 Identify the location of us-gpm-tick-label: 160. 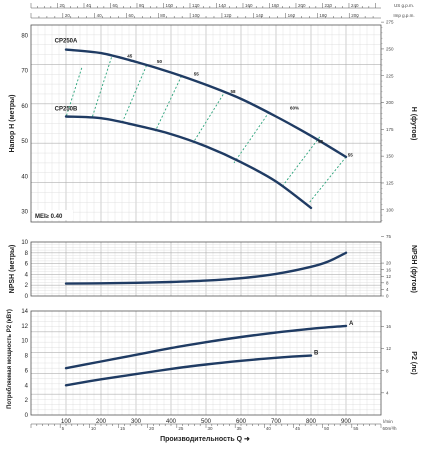
(249, 5).